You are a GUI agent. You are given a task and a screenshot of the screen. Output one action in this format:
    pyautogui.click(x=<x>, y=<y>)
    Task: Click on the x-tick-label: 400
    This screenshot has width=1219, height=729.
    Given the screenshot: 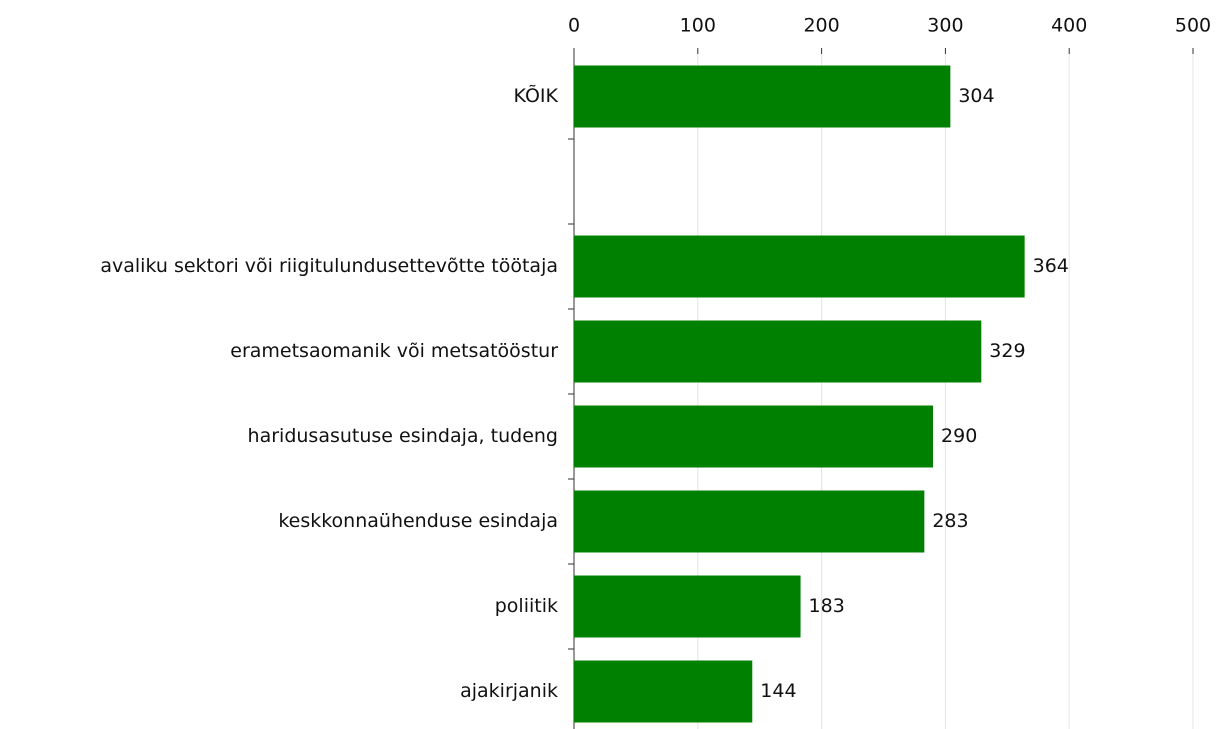 What is the action you would take?
    pyautogui.click(x=1069, y=26)
    